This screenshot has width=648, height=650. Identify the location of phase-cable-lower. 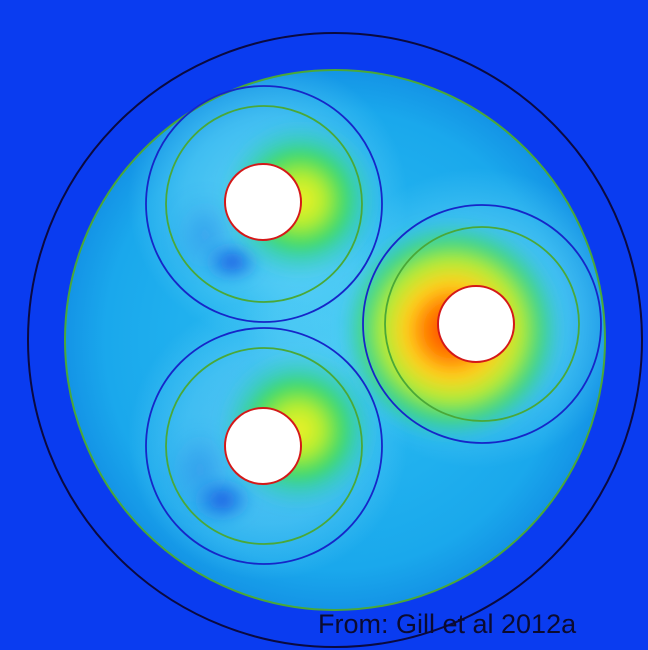
(264, 446).